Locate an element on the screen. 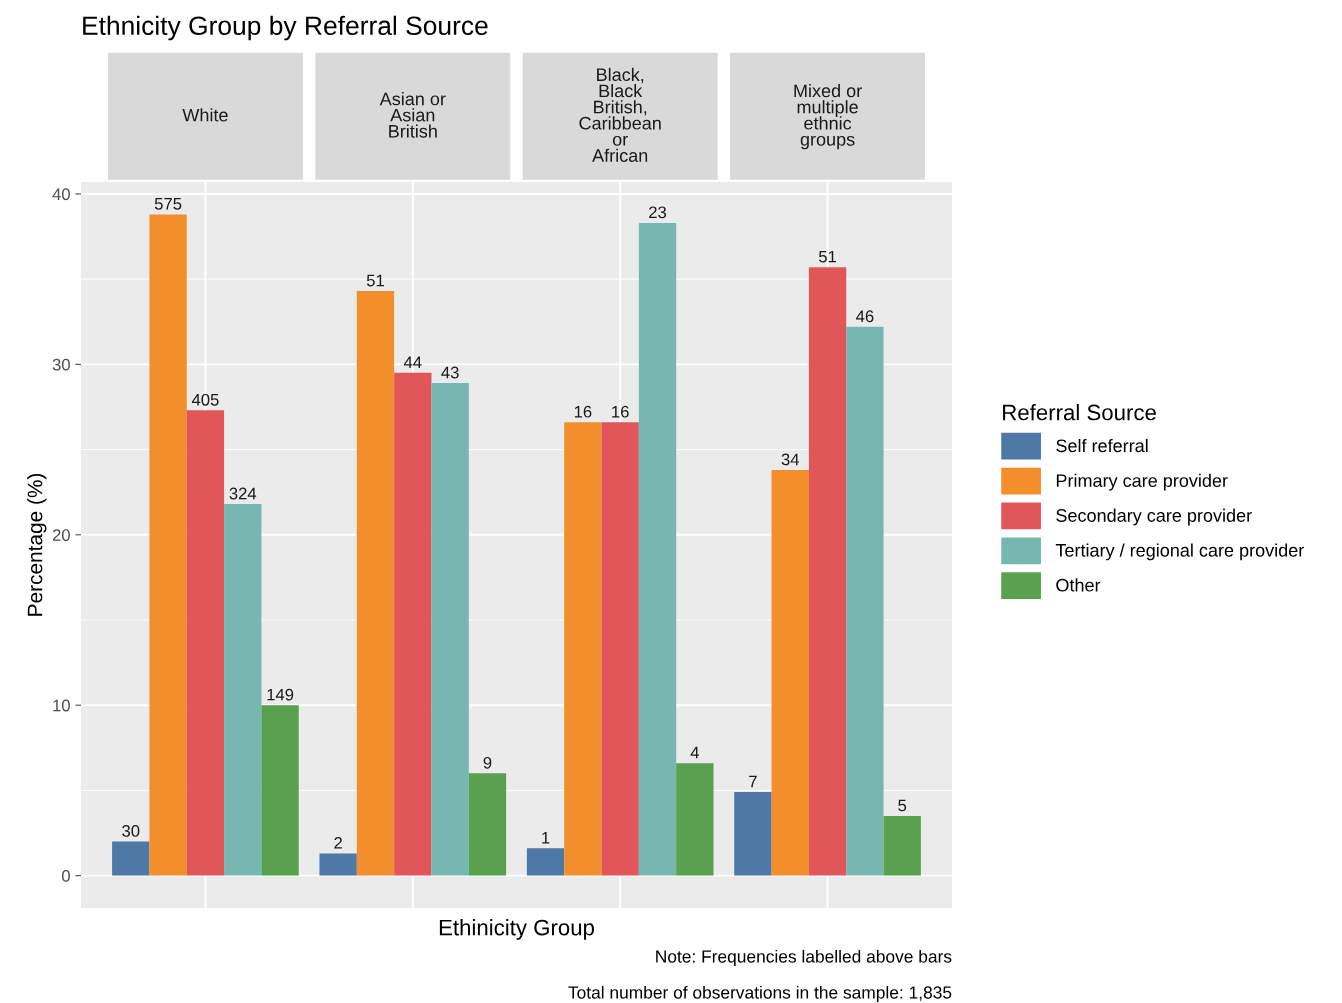 The height and width of the screenshot is (1003, 1342). x-axis-title: Ethinicity Group is located at coordinates (516, 929).